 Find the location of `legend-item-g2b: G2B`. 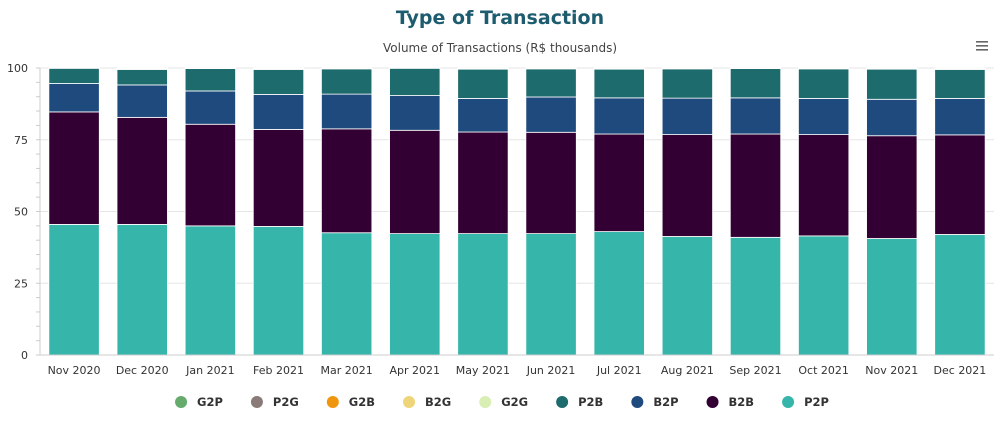

legend-item-g2b: G2B is located at coordinates (350, 402).